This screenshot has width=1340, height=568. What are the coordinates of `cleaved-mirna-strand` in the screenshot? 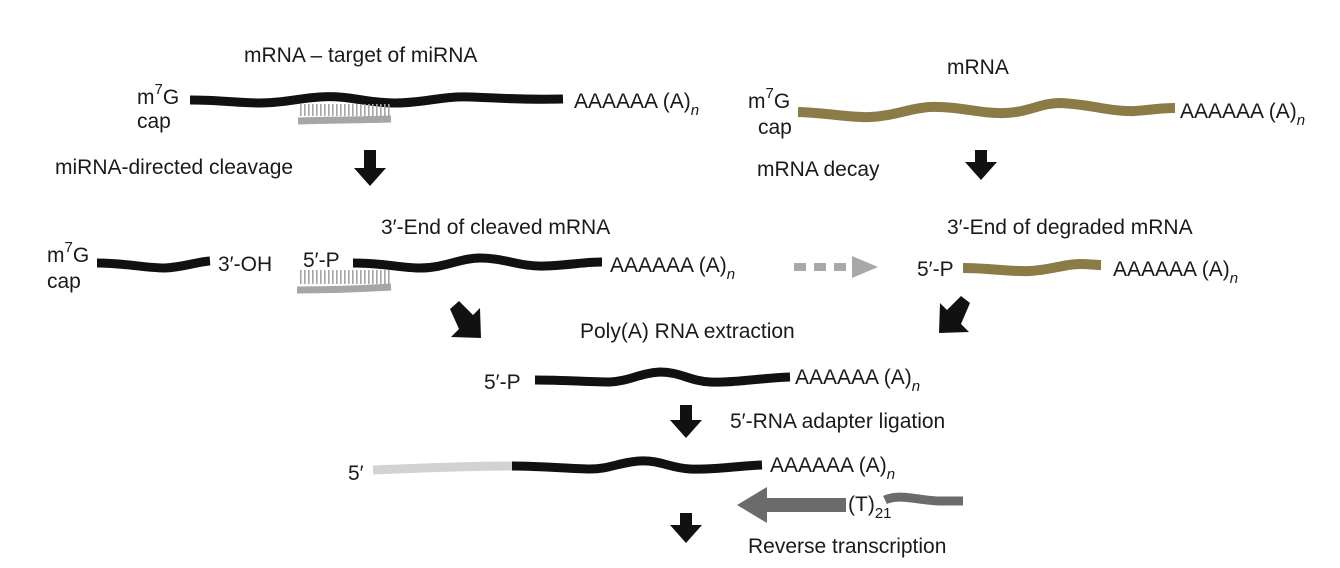 It's located at (344, 288).